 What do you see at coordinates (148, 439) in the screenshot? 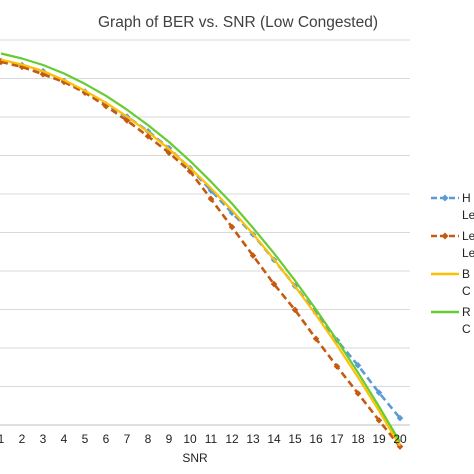
I see `x-tick-label: 8` at bounding box center [148, 439].